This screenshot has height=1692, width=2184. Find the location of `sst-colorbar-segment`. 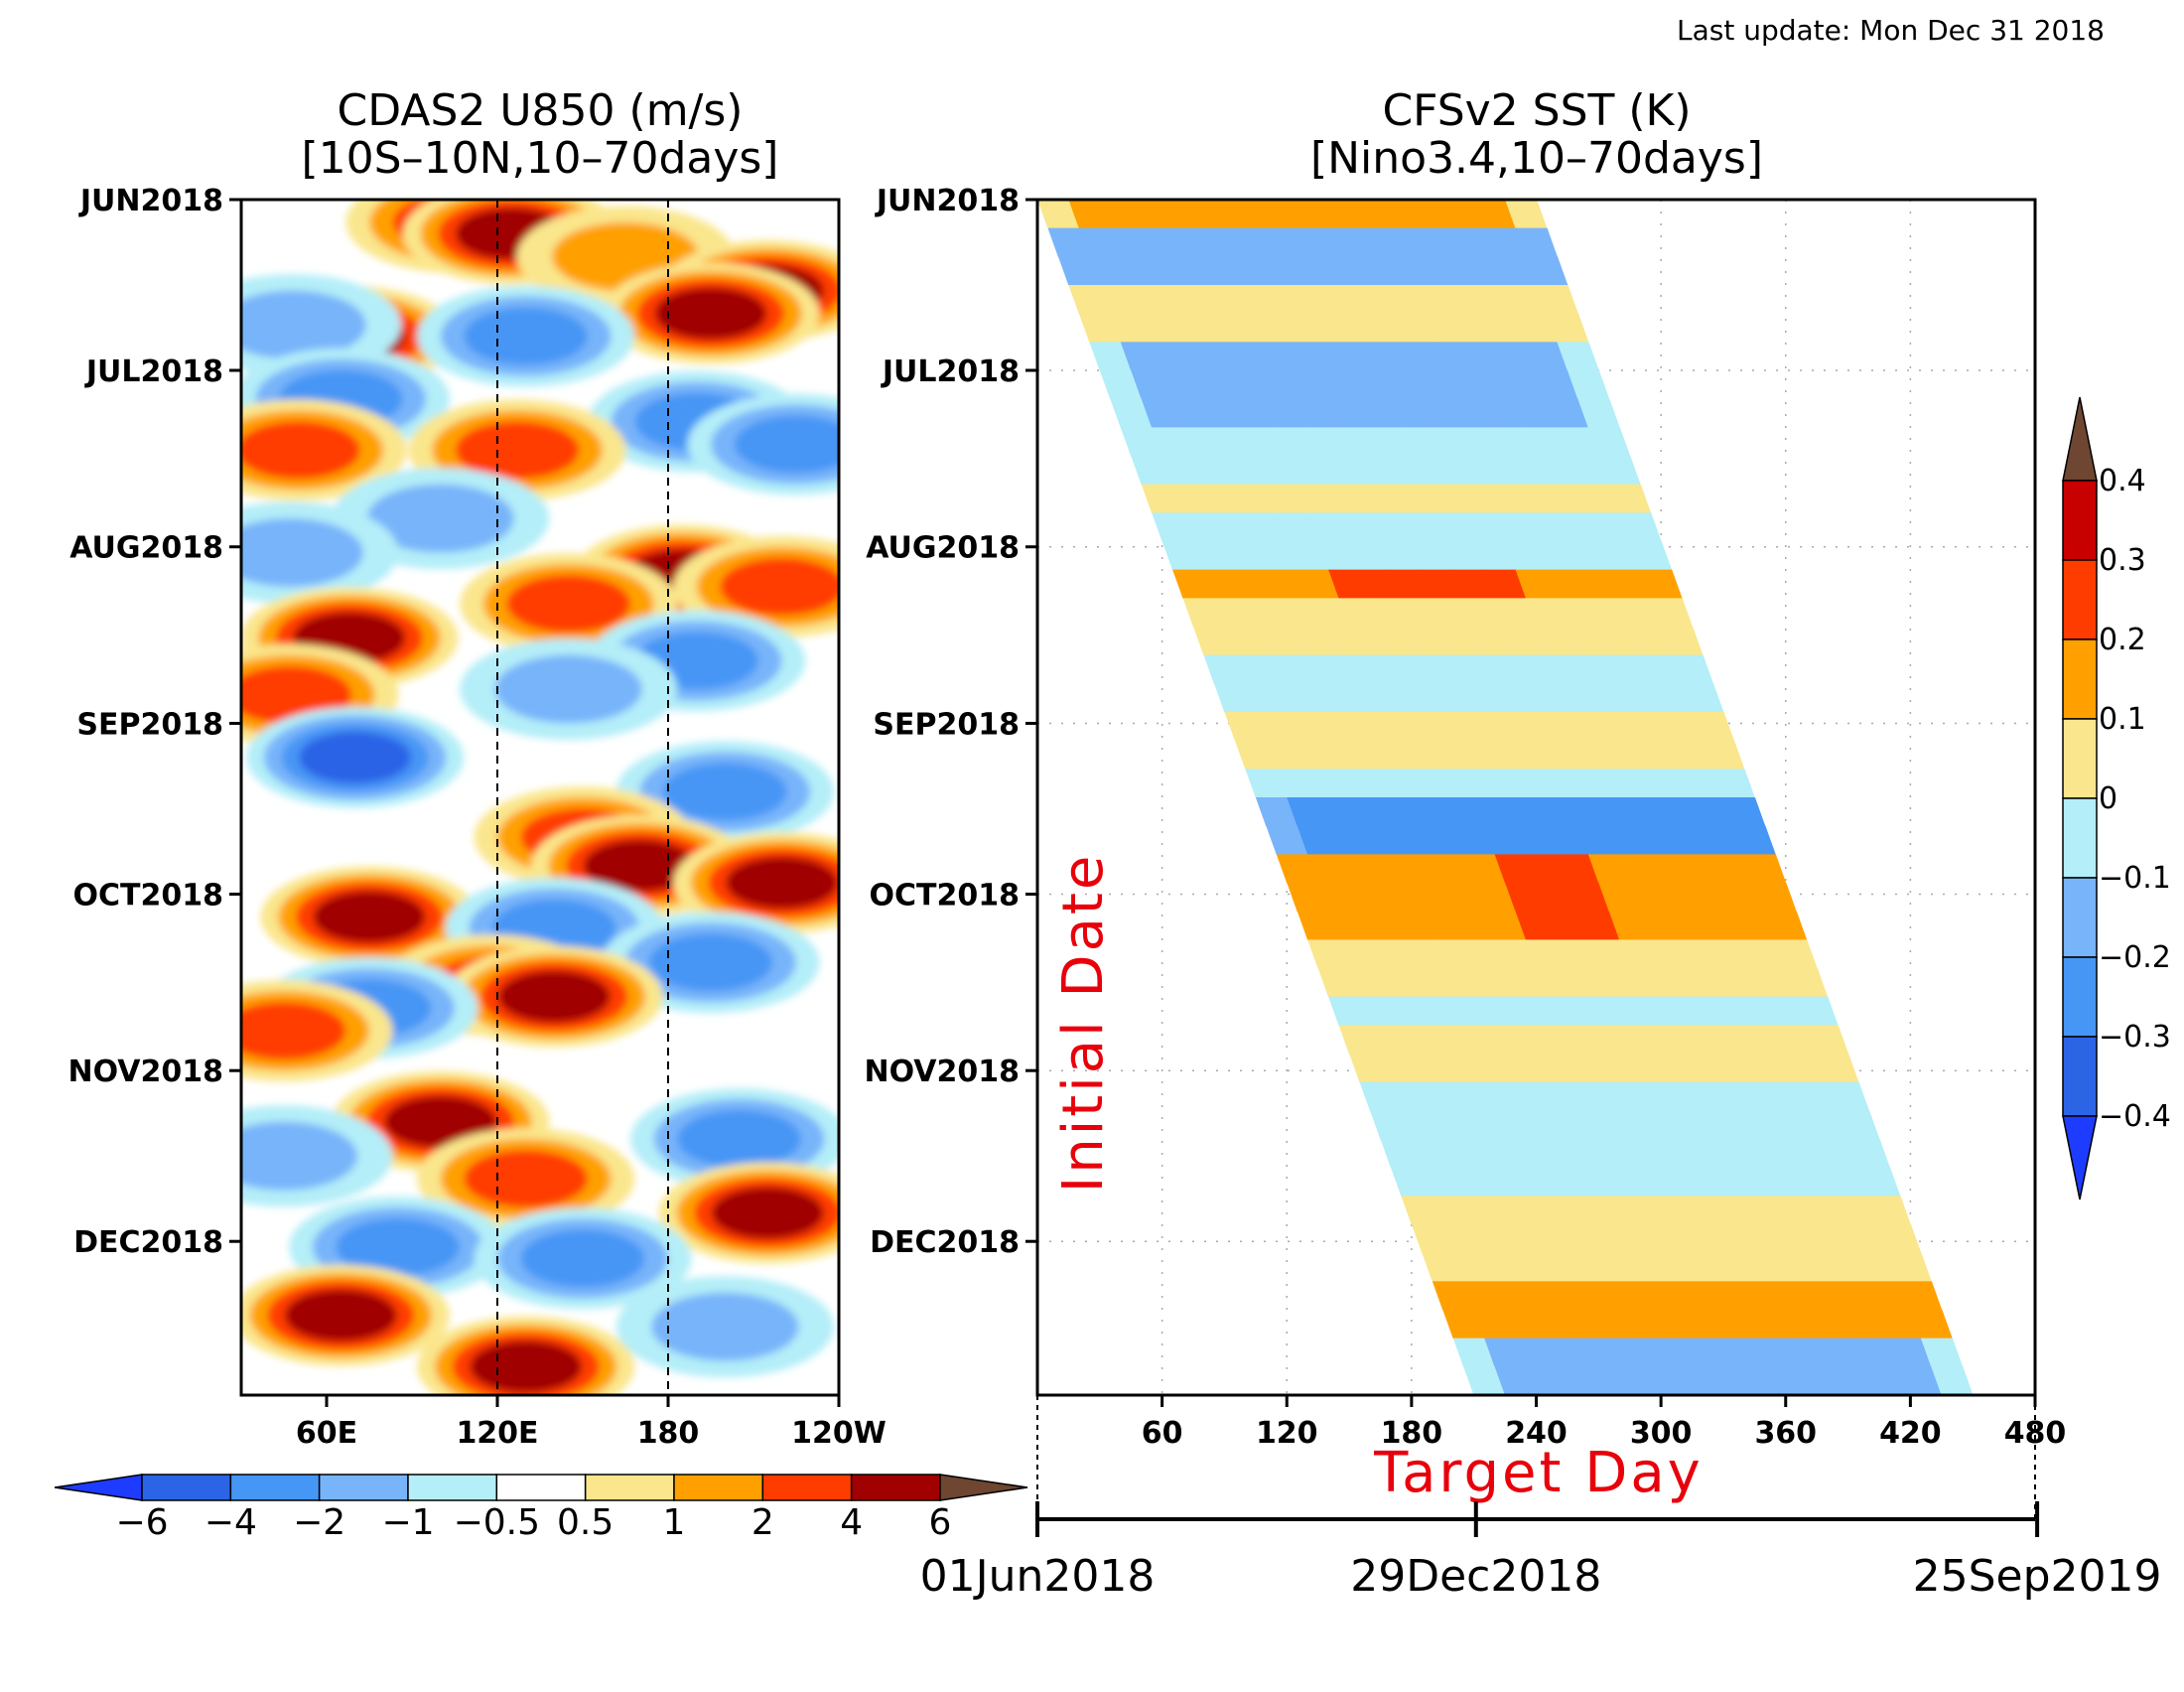

sst-colorbar-segment is located at coordinates (2080, 679).